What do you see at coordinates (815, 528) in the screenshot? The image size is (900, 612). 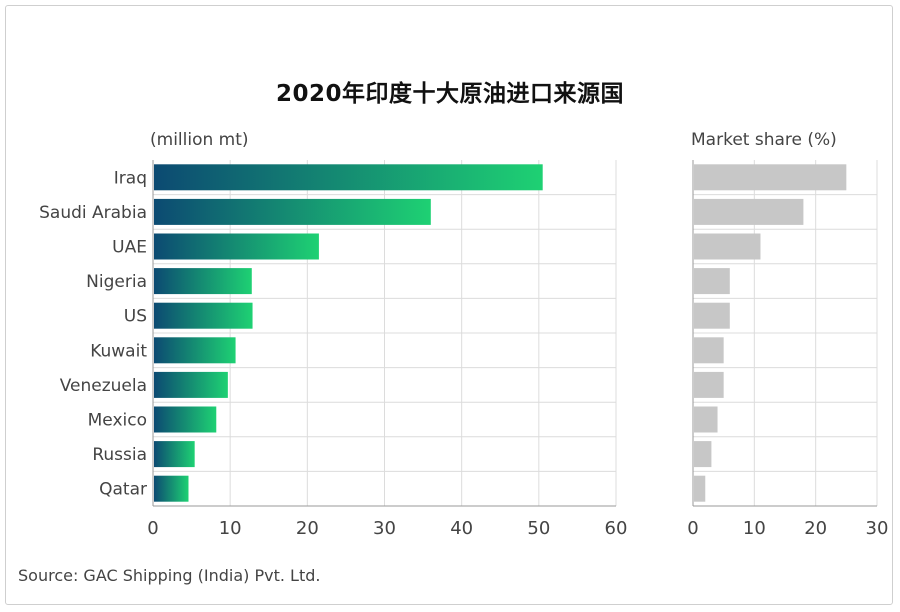 I see `share-tick-label: 20` at bounding box center [815, 528].